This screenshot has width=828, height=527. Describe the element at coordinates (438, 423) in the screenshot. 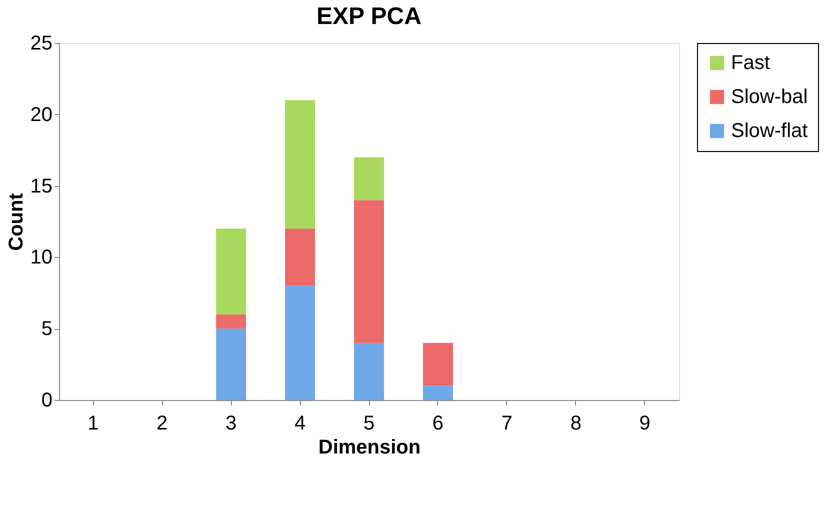

I see `x-tick-label: 6` at that location.